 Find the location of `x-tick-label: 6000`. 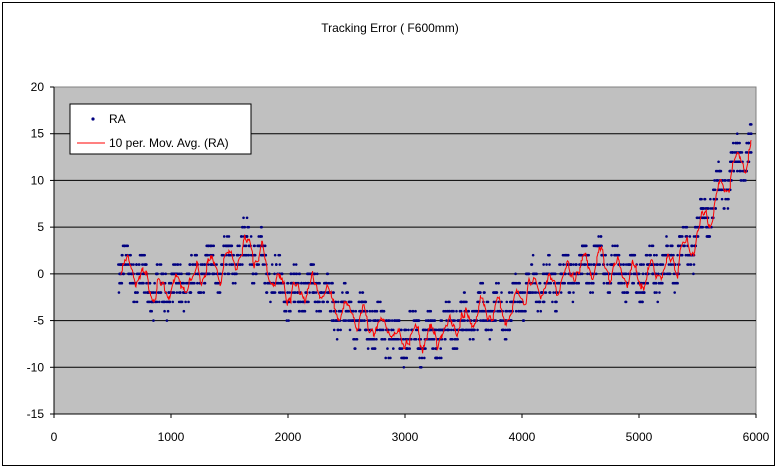

x-tick-label: 6000 is located at coordinates (756, 437).